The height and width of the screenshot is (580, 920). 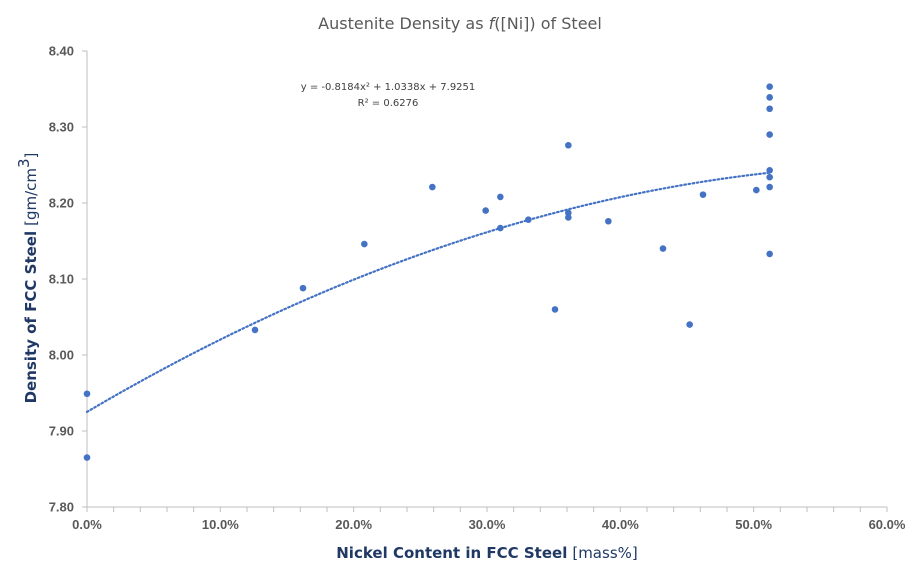 What do you see at coordinates (460, 23) in the screenshot?
I see `chart-title: Austenite Density as f([Ni]) of Steel` at bounding box center [460, 23].